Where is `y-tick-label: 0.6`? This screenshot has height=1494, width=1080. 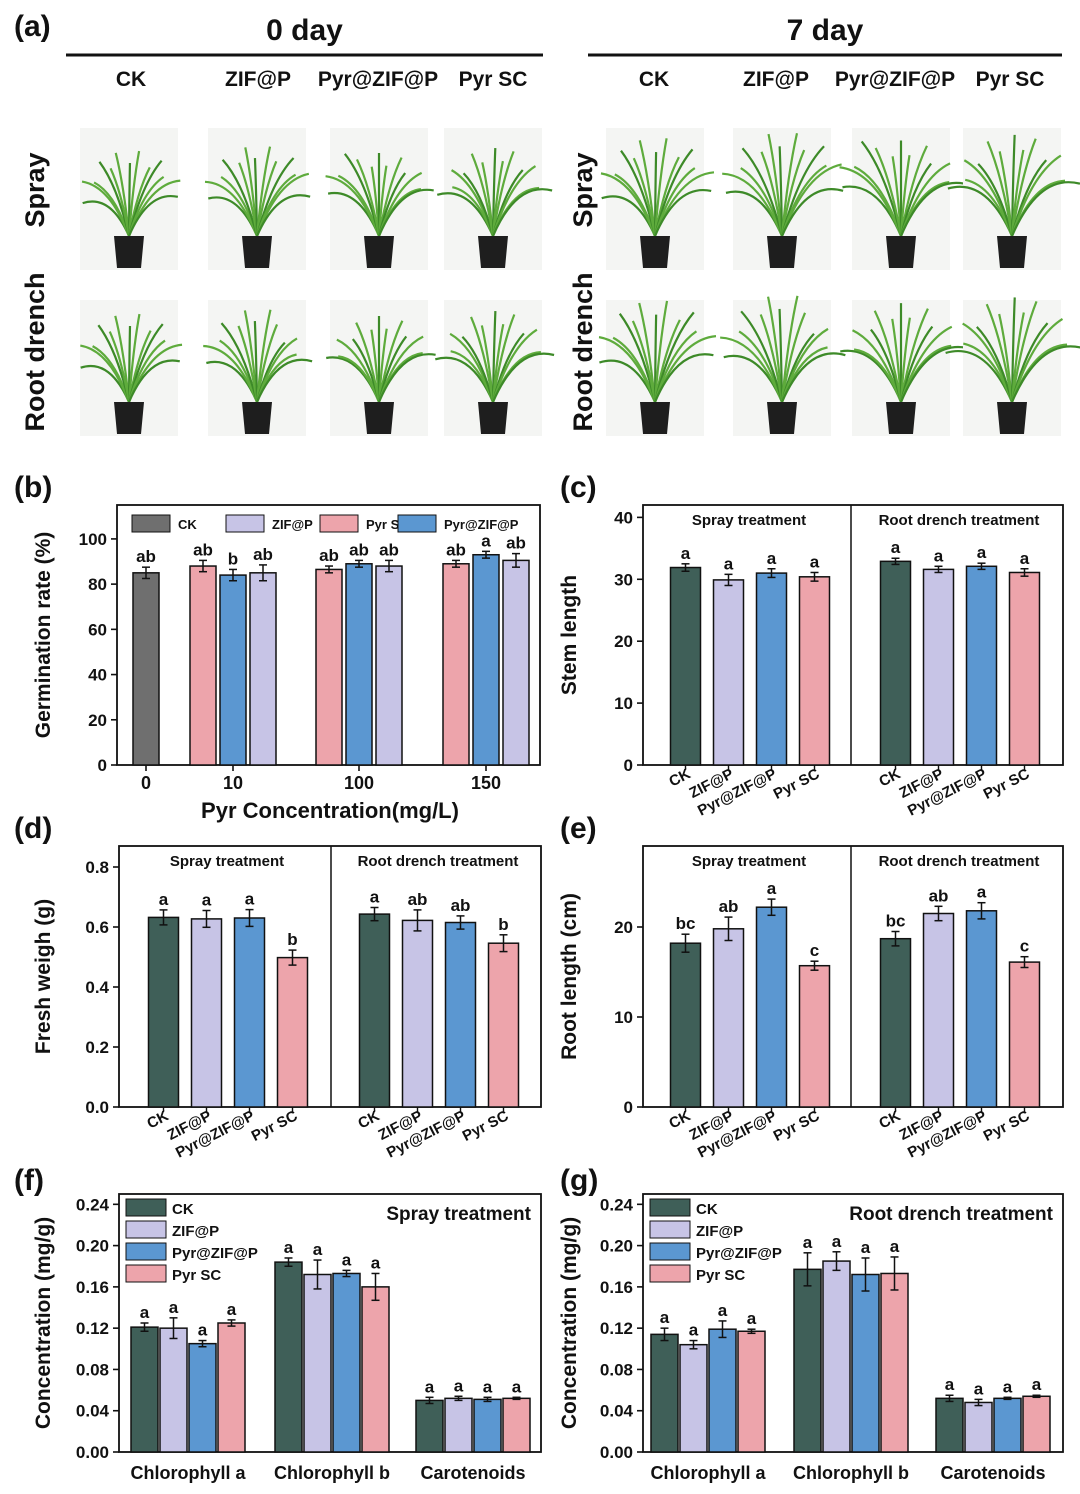 y-tick-label: 0.6 is located at coordinates (97, 927).